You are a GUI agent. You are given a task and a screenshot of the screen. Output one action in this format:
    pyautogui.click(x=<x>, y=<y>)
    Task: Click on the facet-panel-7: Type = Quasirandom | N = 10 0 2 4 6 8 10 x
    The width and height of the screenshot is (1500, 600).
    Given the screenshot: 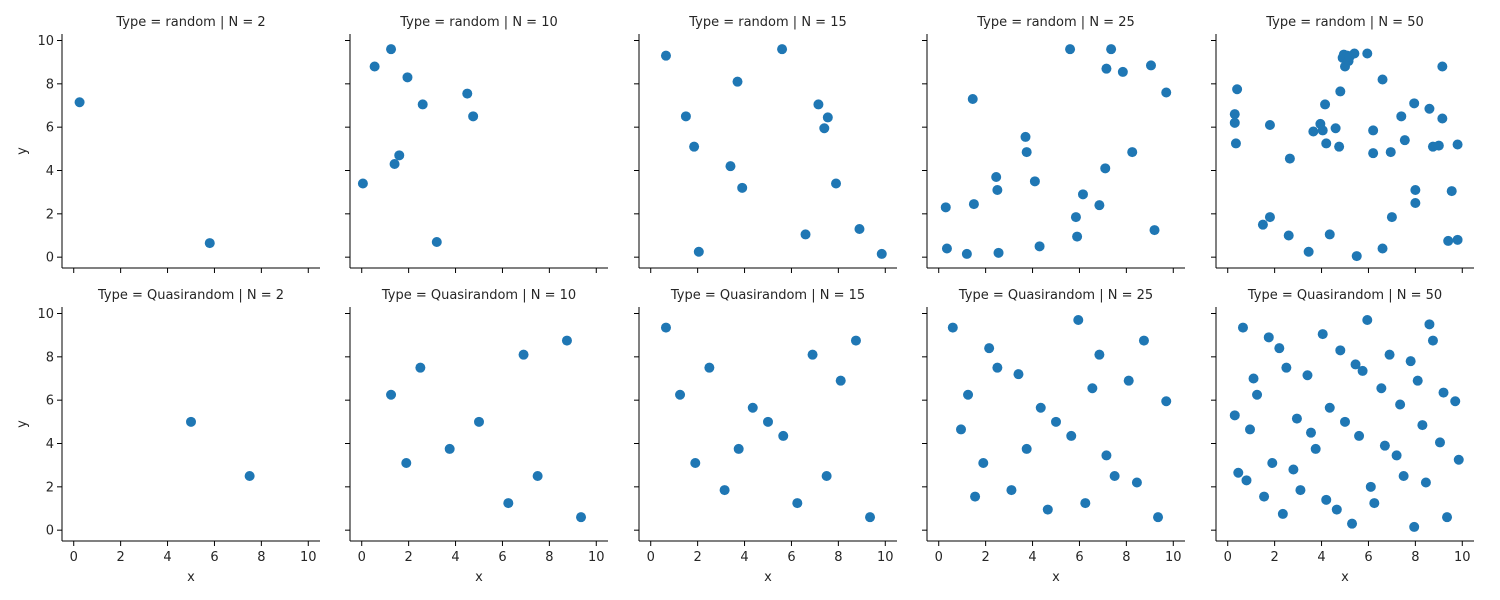 What is the action you would take?
    pyautogui.click(x=476, y=436)
    